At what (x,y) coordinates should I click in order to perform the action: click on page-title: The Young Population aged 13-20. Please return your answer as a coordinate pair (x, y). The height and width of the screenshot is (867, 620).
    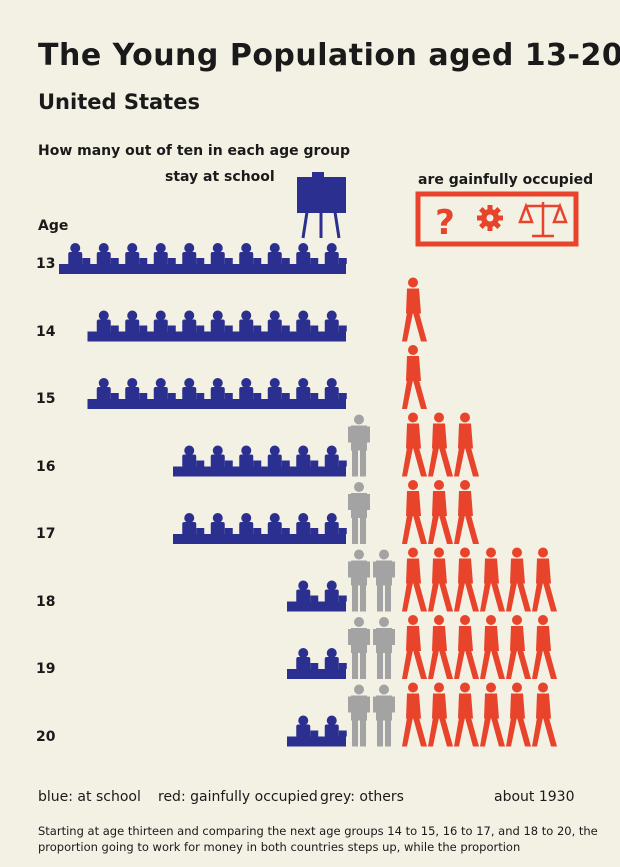
    Looking at the image, I should click on (329, 55).